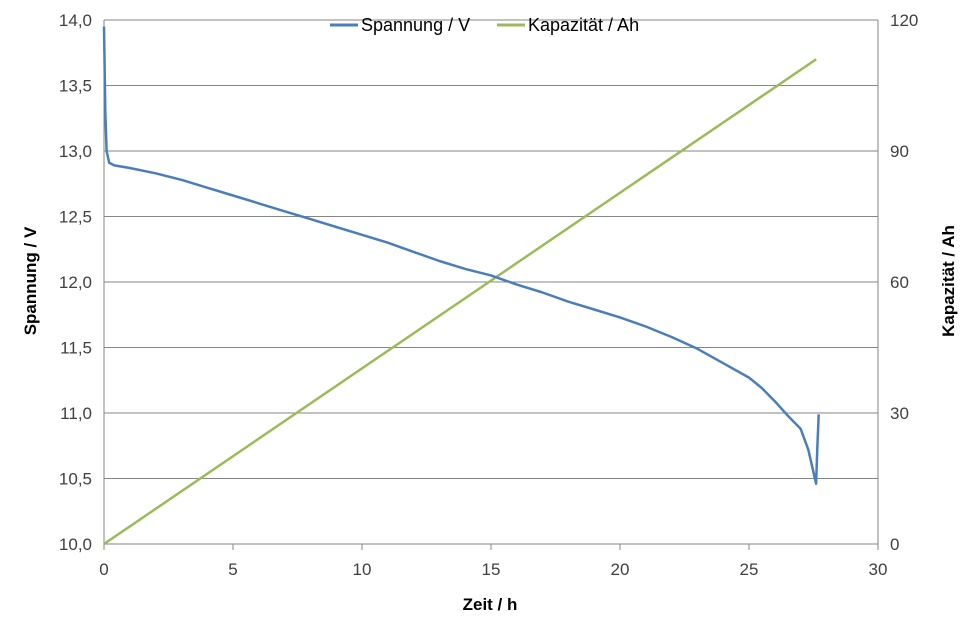 Image resolution: width=977 pixels, height=631 pixels. What do you see at coordinates (749, 569) in the screenshot?
I see `x-tick-label: 25` at bounding box center [749, 569].